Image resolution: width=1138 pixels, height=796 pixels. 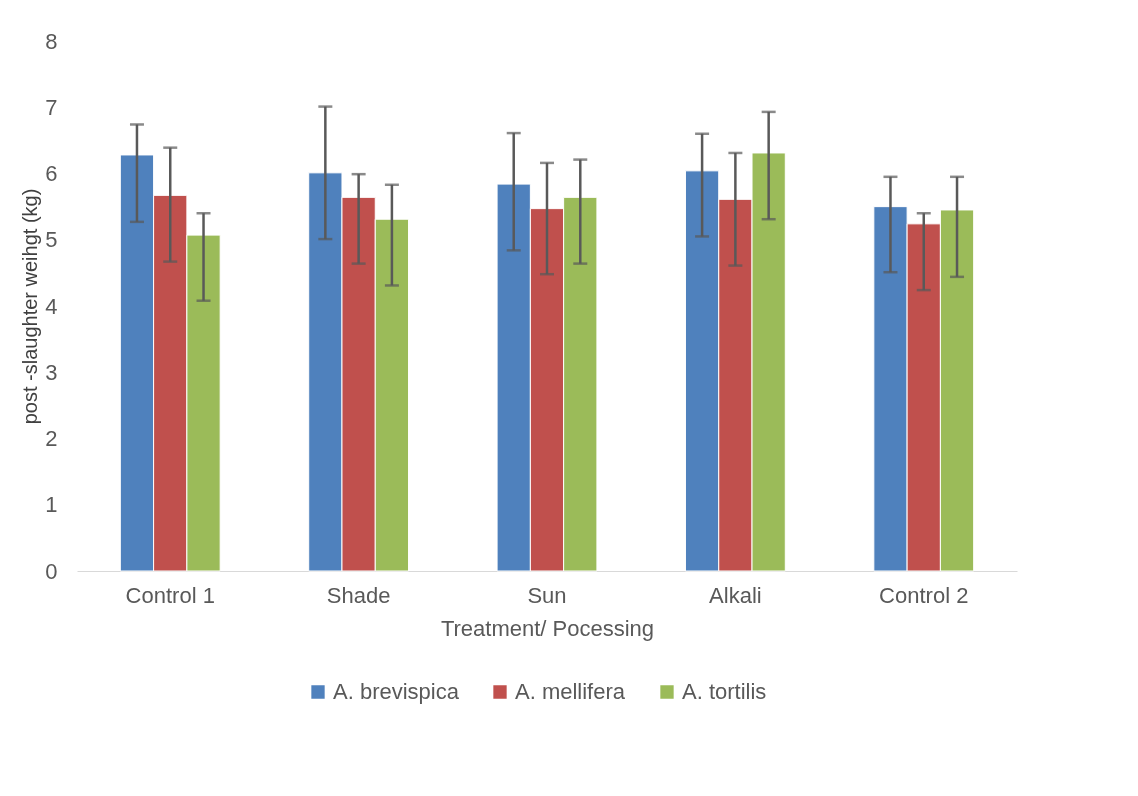 I want to click on y-tick-label: 1, so click(x=51, y=505).